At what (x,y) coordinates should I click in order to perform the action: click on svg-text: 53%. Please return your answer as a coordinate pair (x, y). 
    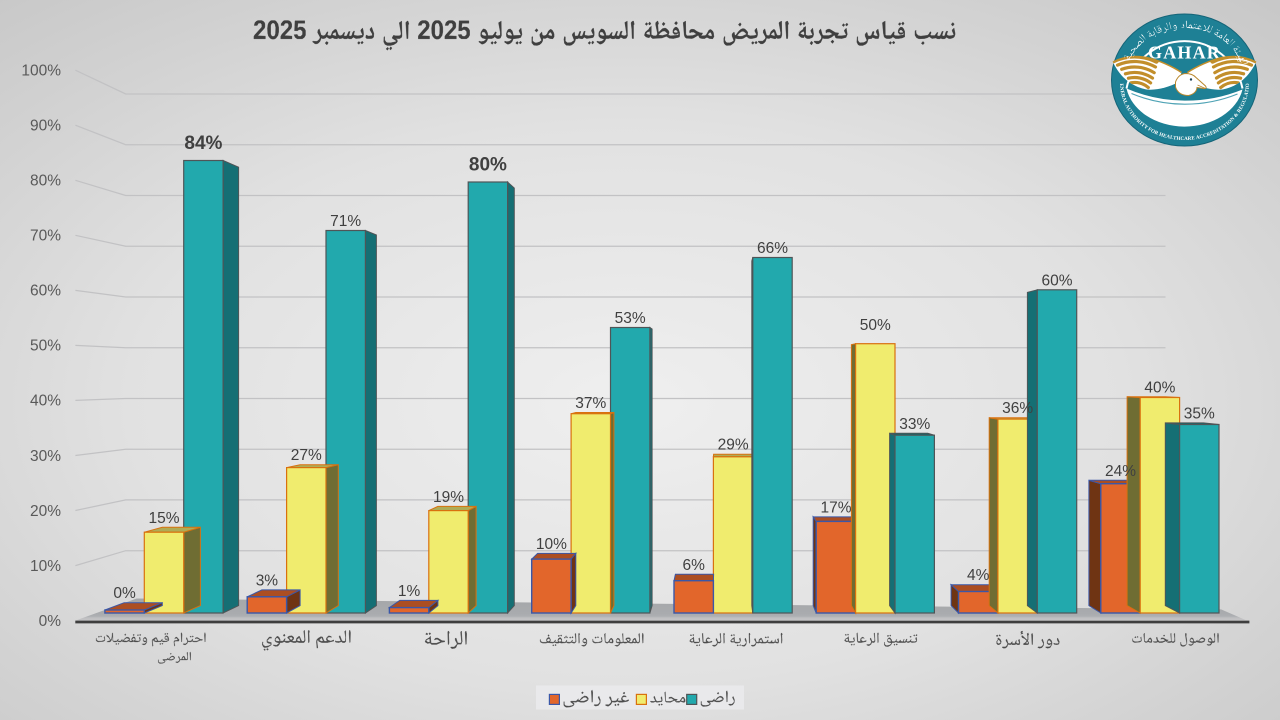
    Looking at the image, I should click on (630, 318).